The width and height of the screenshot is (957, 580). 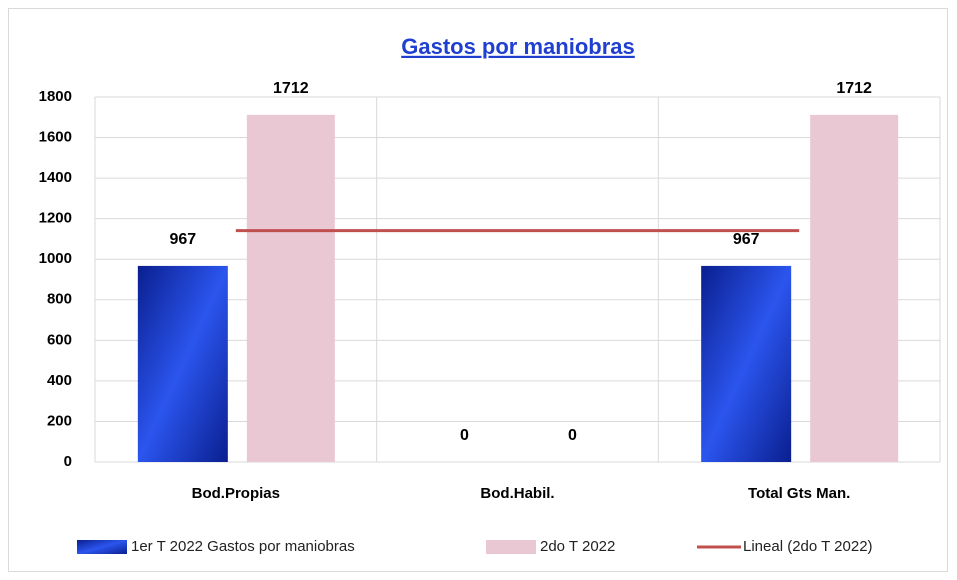 What do you see at coordinates (59, 420) in the screenshot?
I see `y-tick-label: 200` at bounding box center [59, 420].